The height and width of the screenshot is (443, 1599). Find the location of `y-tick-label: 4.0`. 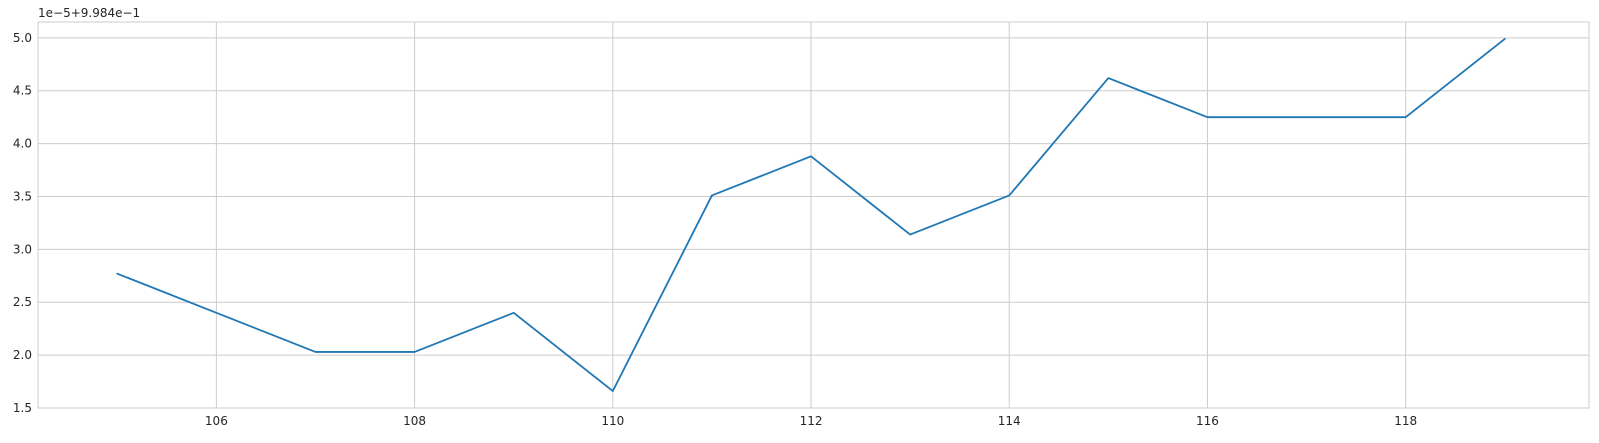

y-tick-label: 4.0 is located at coordinates (22, 144).